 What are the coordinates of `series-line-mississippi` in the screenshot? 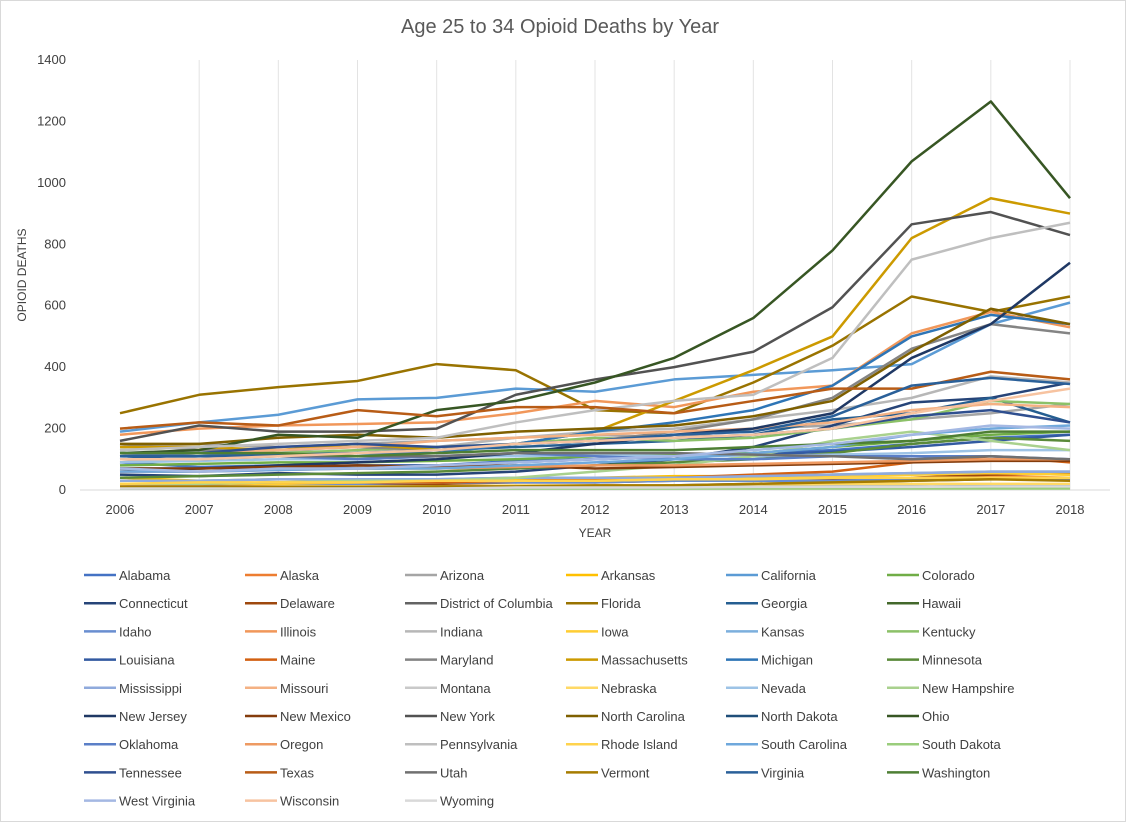 It's located at (595, 476).